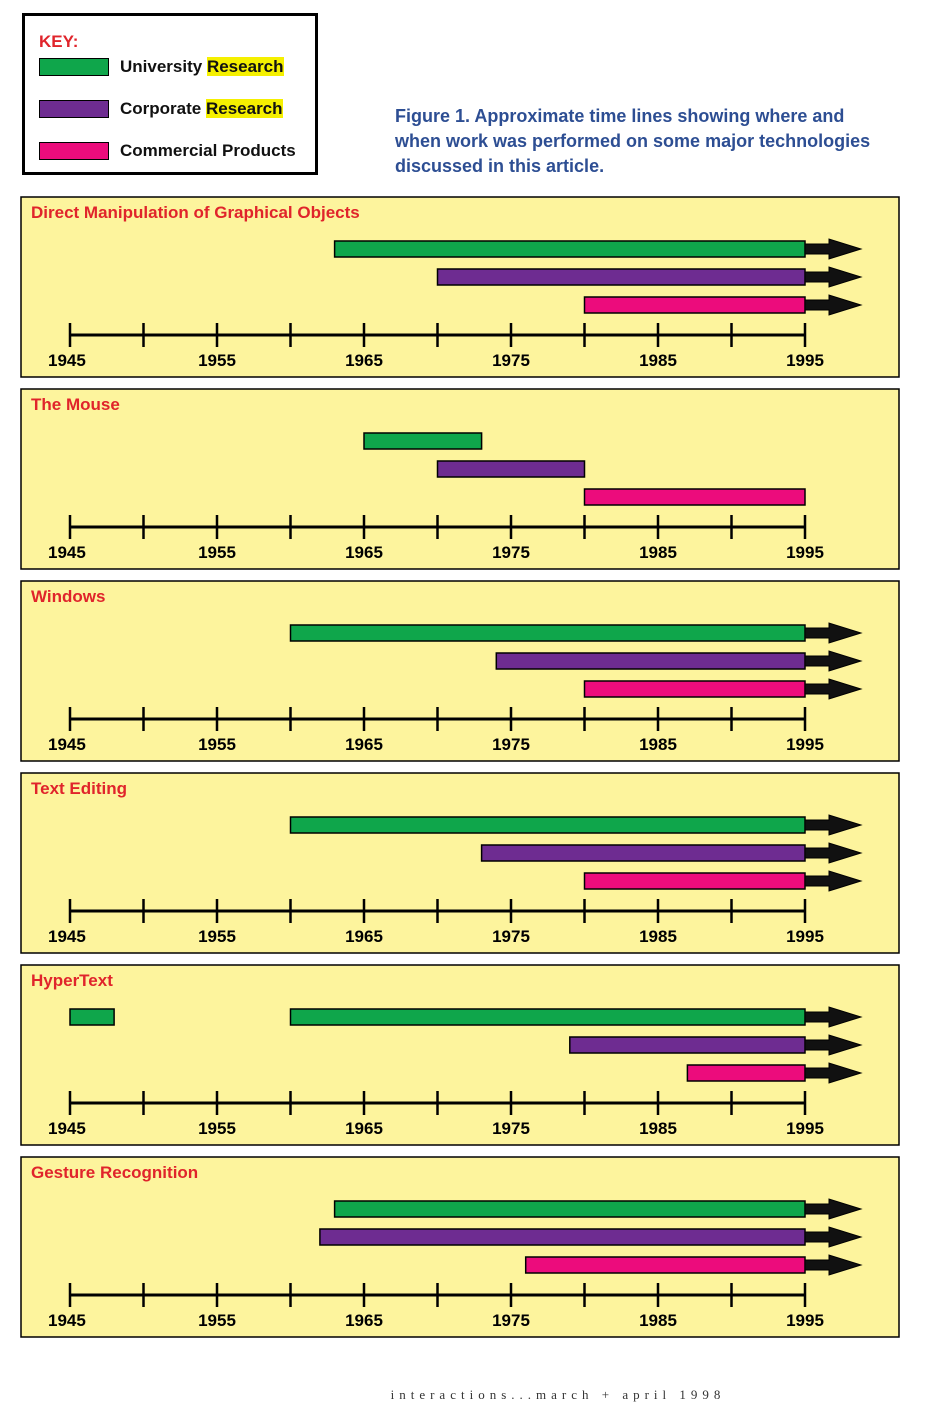 The width and height of the screenshot is (936, 1419). What do you see at coordinates (511, 469) in the screenshot?
I see `panel-2-bar-corporate` at bounding box center [511, 469].